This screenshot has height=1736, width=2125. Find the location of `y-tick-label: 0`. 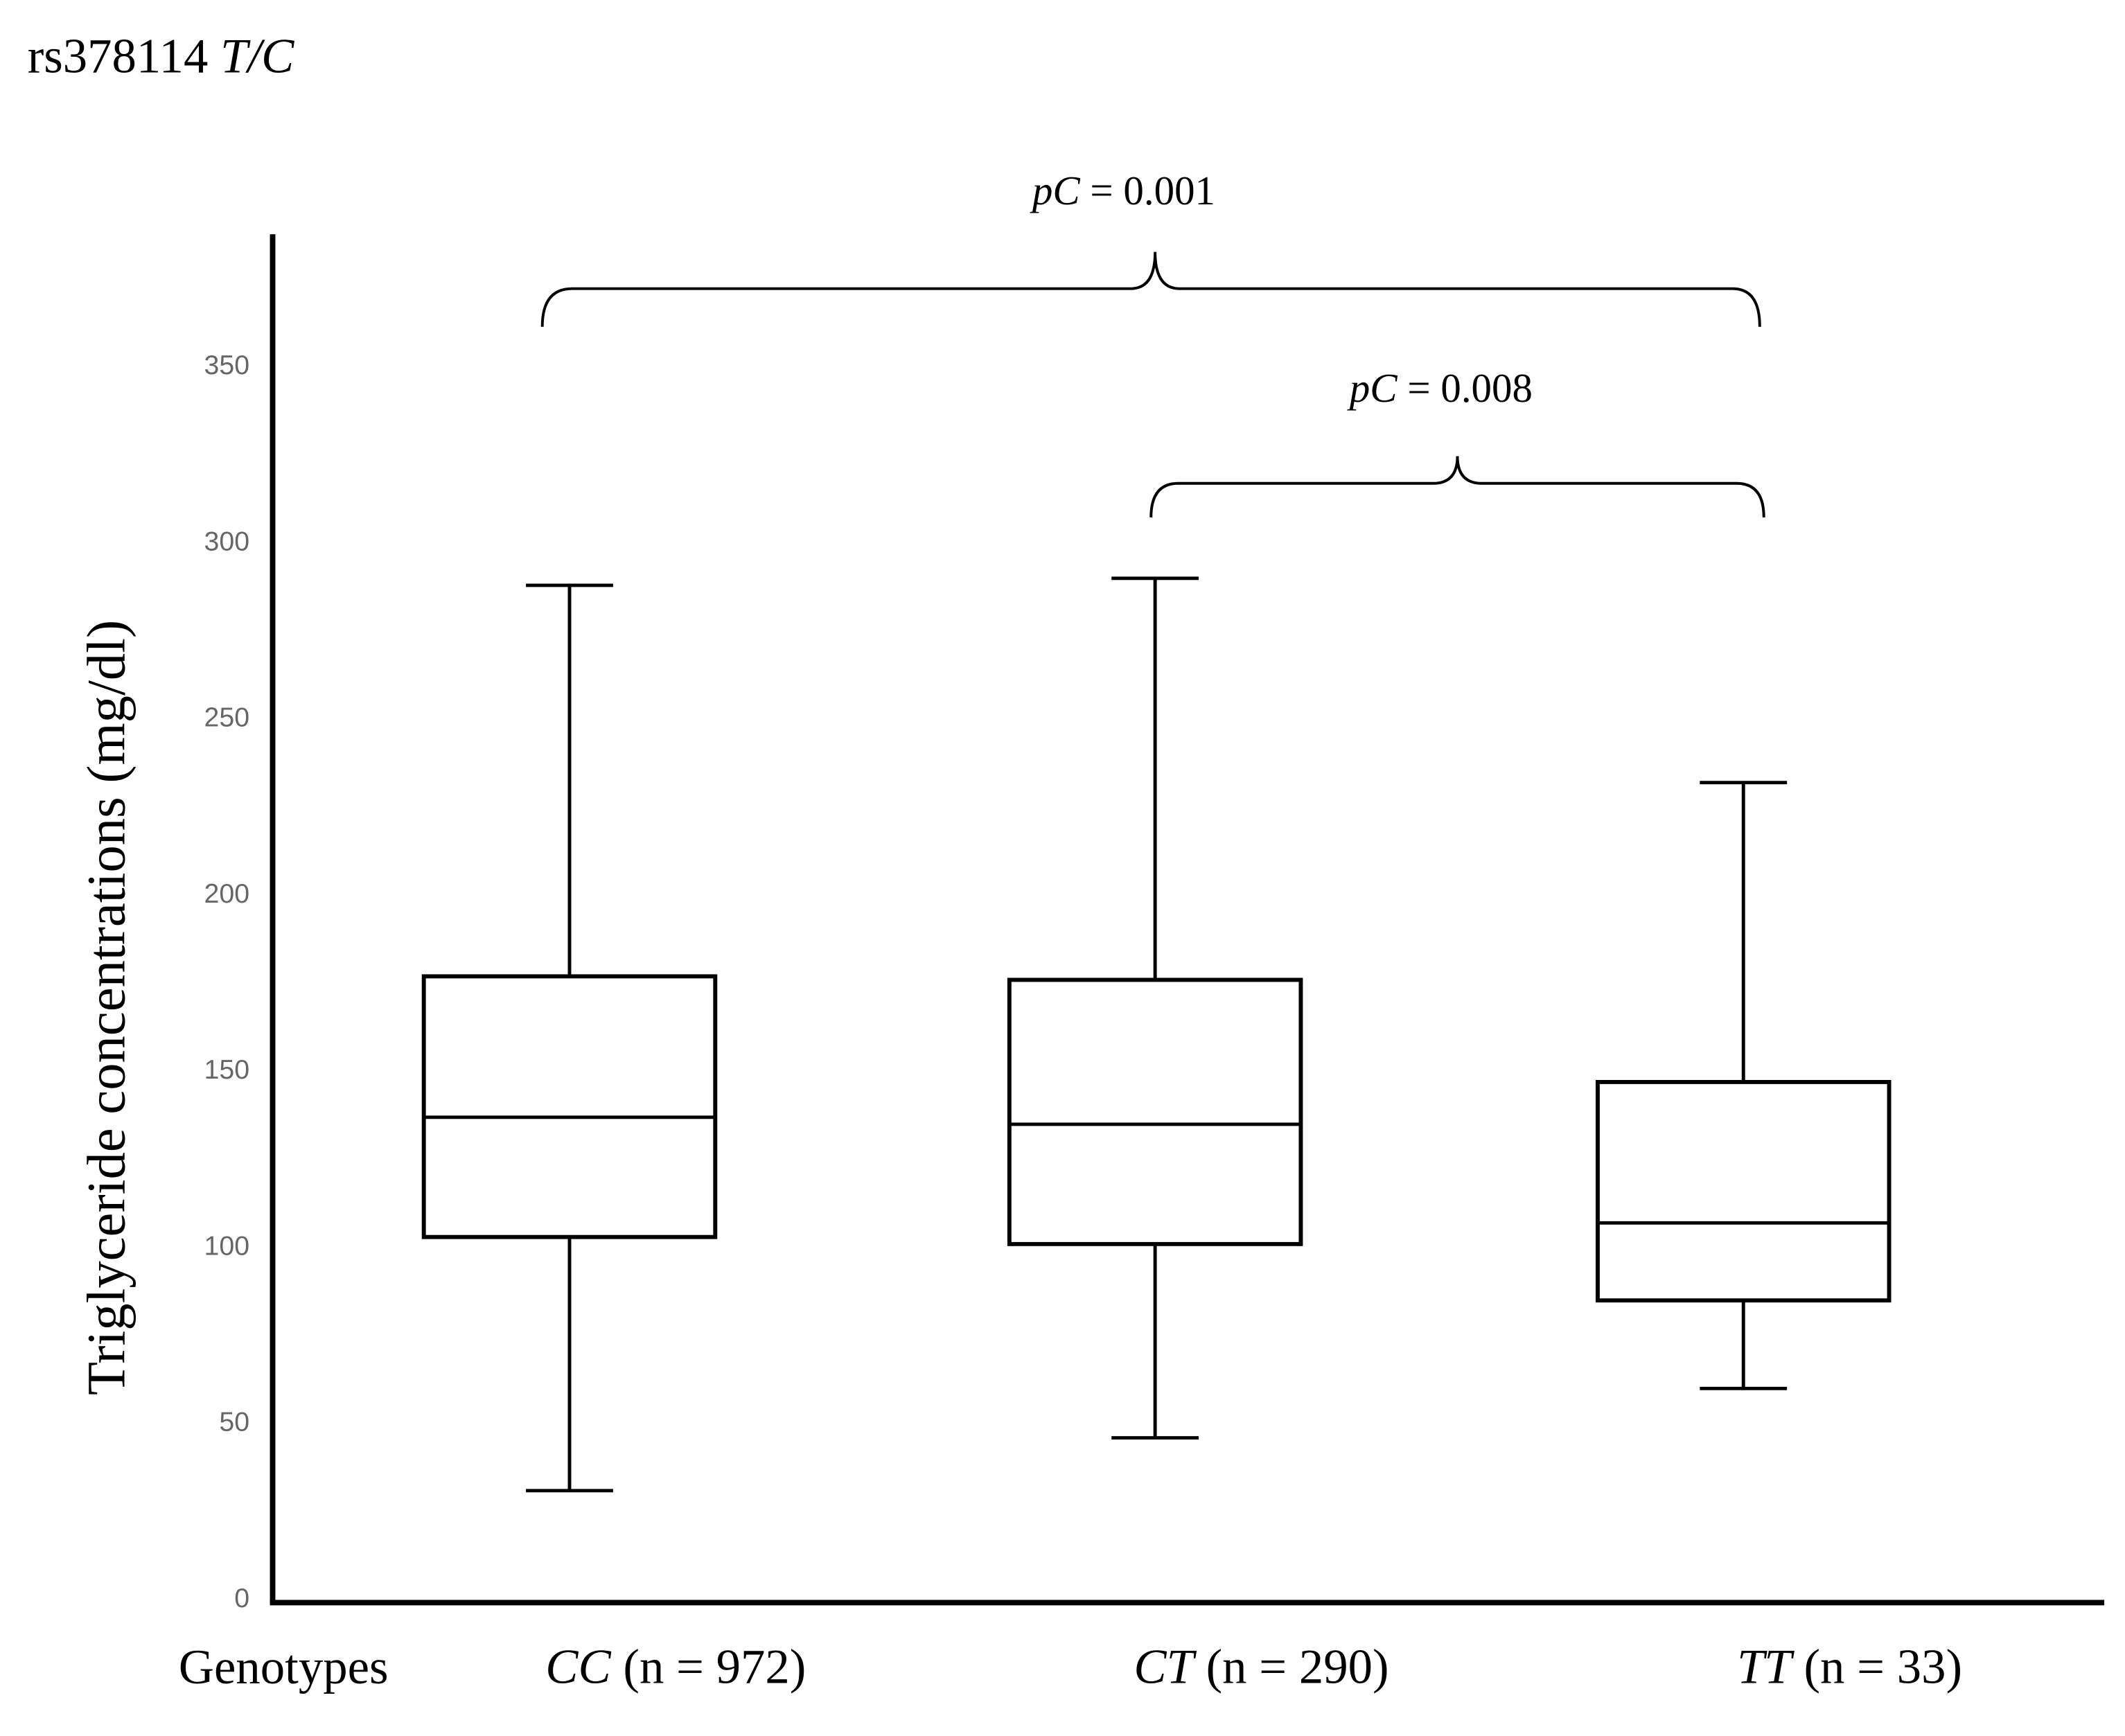

y-tick-label: 0 is located at coordinates (241, 1598).